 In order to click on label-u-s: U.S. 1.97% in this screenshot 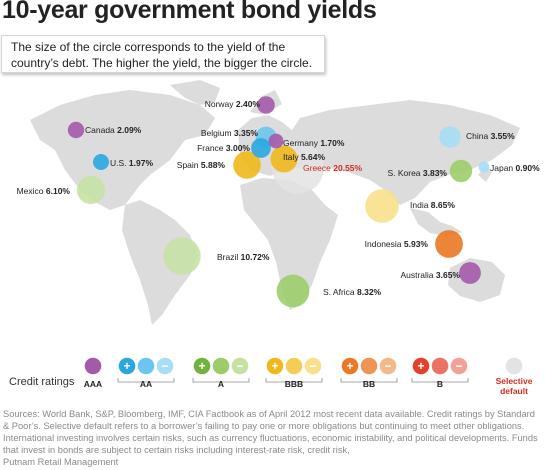, I will do `click(131, 163)`.